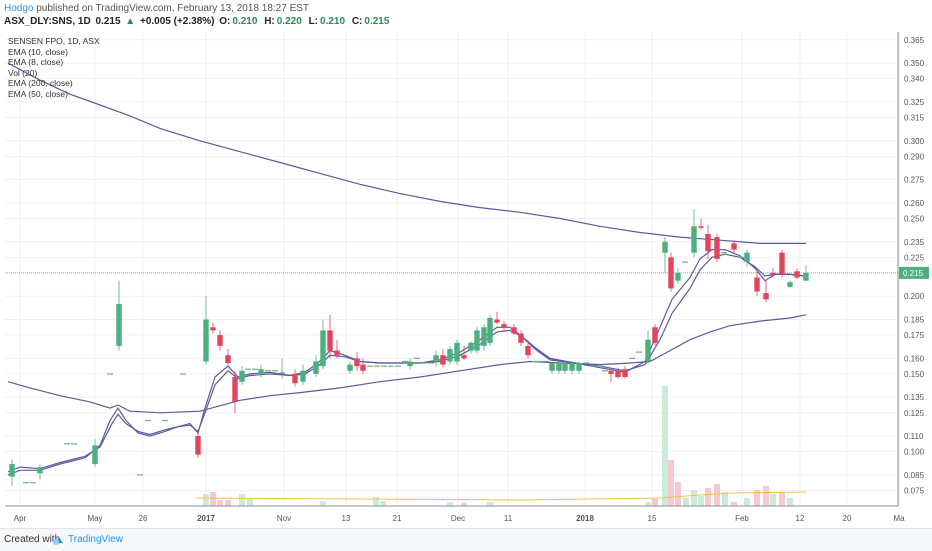  I want to click on legend-item-ema10: EMA (10, close), so click(38, 51).